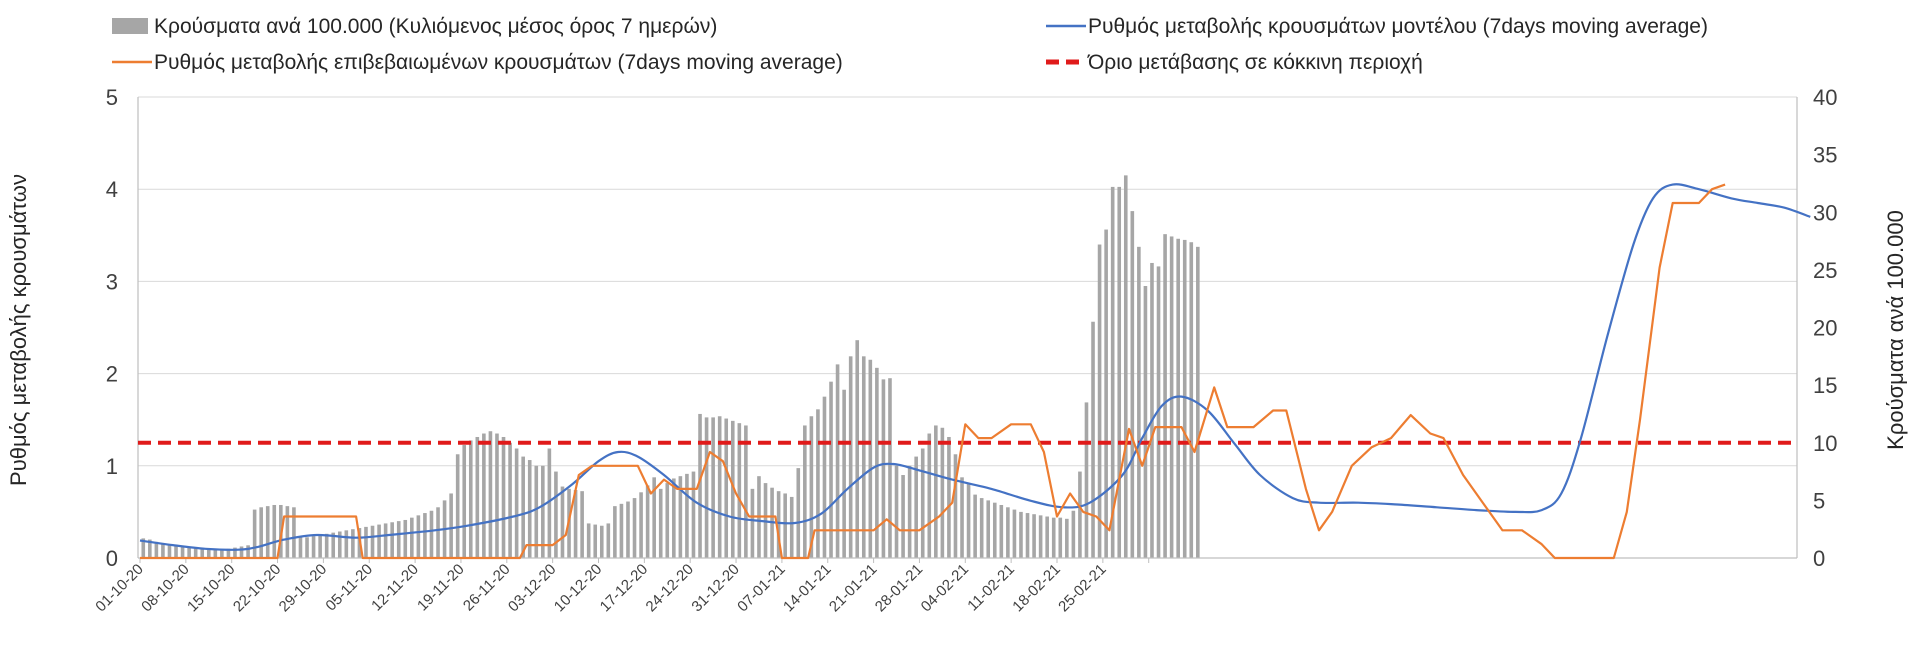 The height and width of the screenshot is (670, 1920). What do you see at coordinates (1825, 97) in the screenshot?
I see `y-right-tick-label: 40` at bounding box center [1825, 97].